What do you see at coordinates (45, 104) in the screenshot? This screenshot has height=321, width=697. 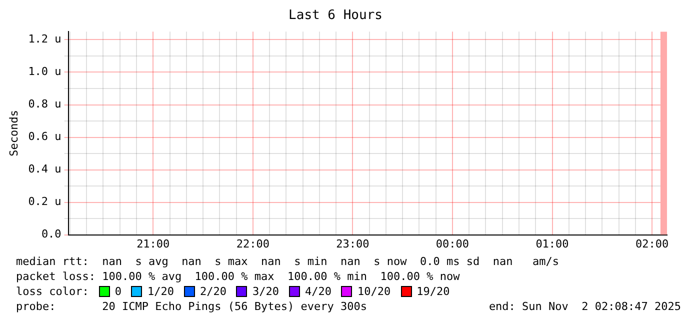 I see `y-tick-label: 0.8 u` at bounding box center [45, 104].